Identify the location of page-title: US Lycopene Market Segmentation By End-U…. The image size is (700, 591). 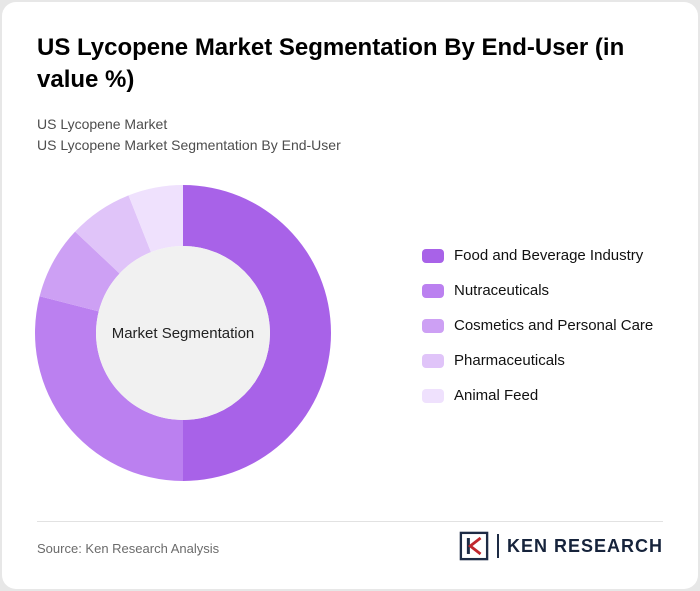
(331, 63).